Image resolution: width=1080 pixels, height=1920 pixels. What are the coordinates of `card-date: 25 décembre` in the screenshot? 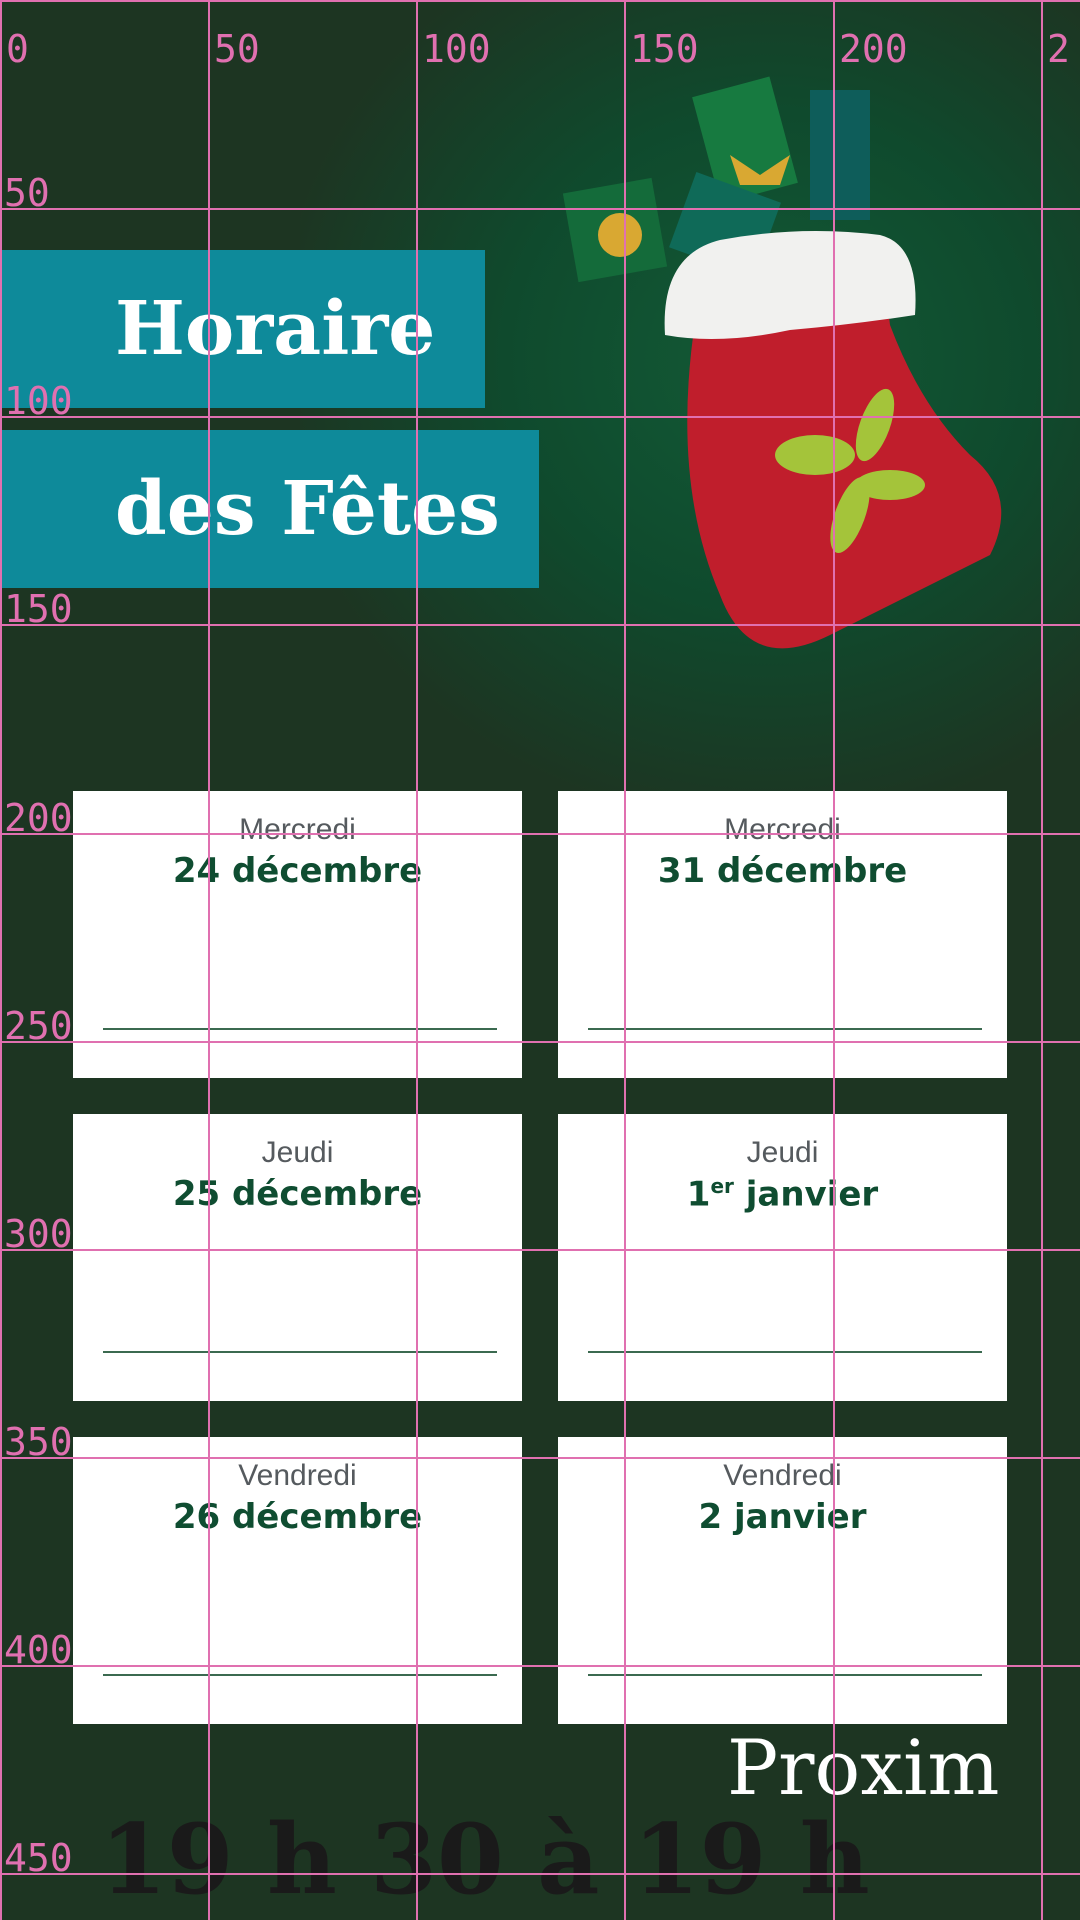 It's located at (297, 1194).